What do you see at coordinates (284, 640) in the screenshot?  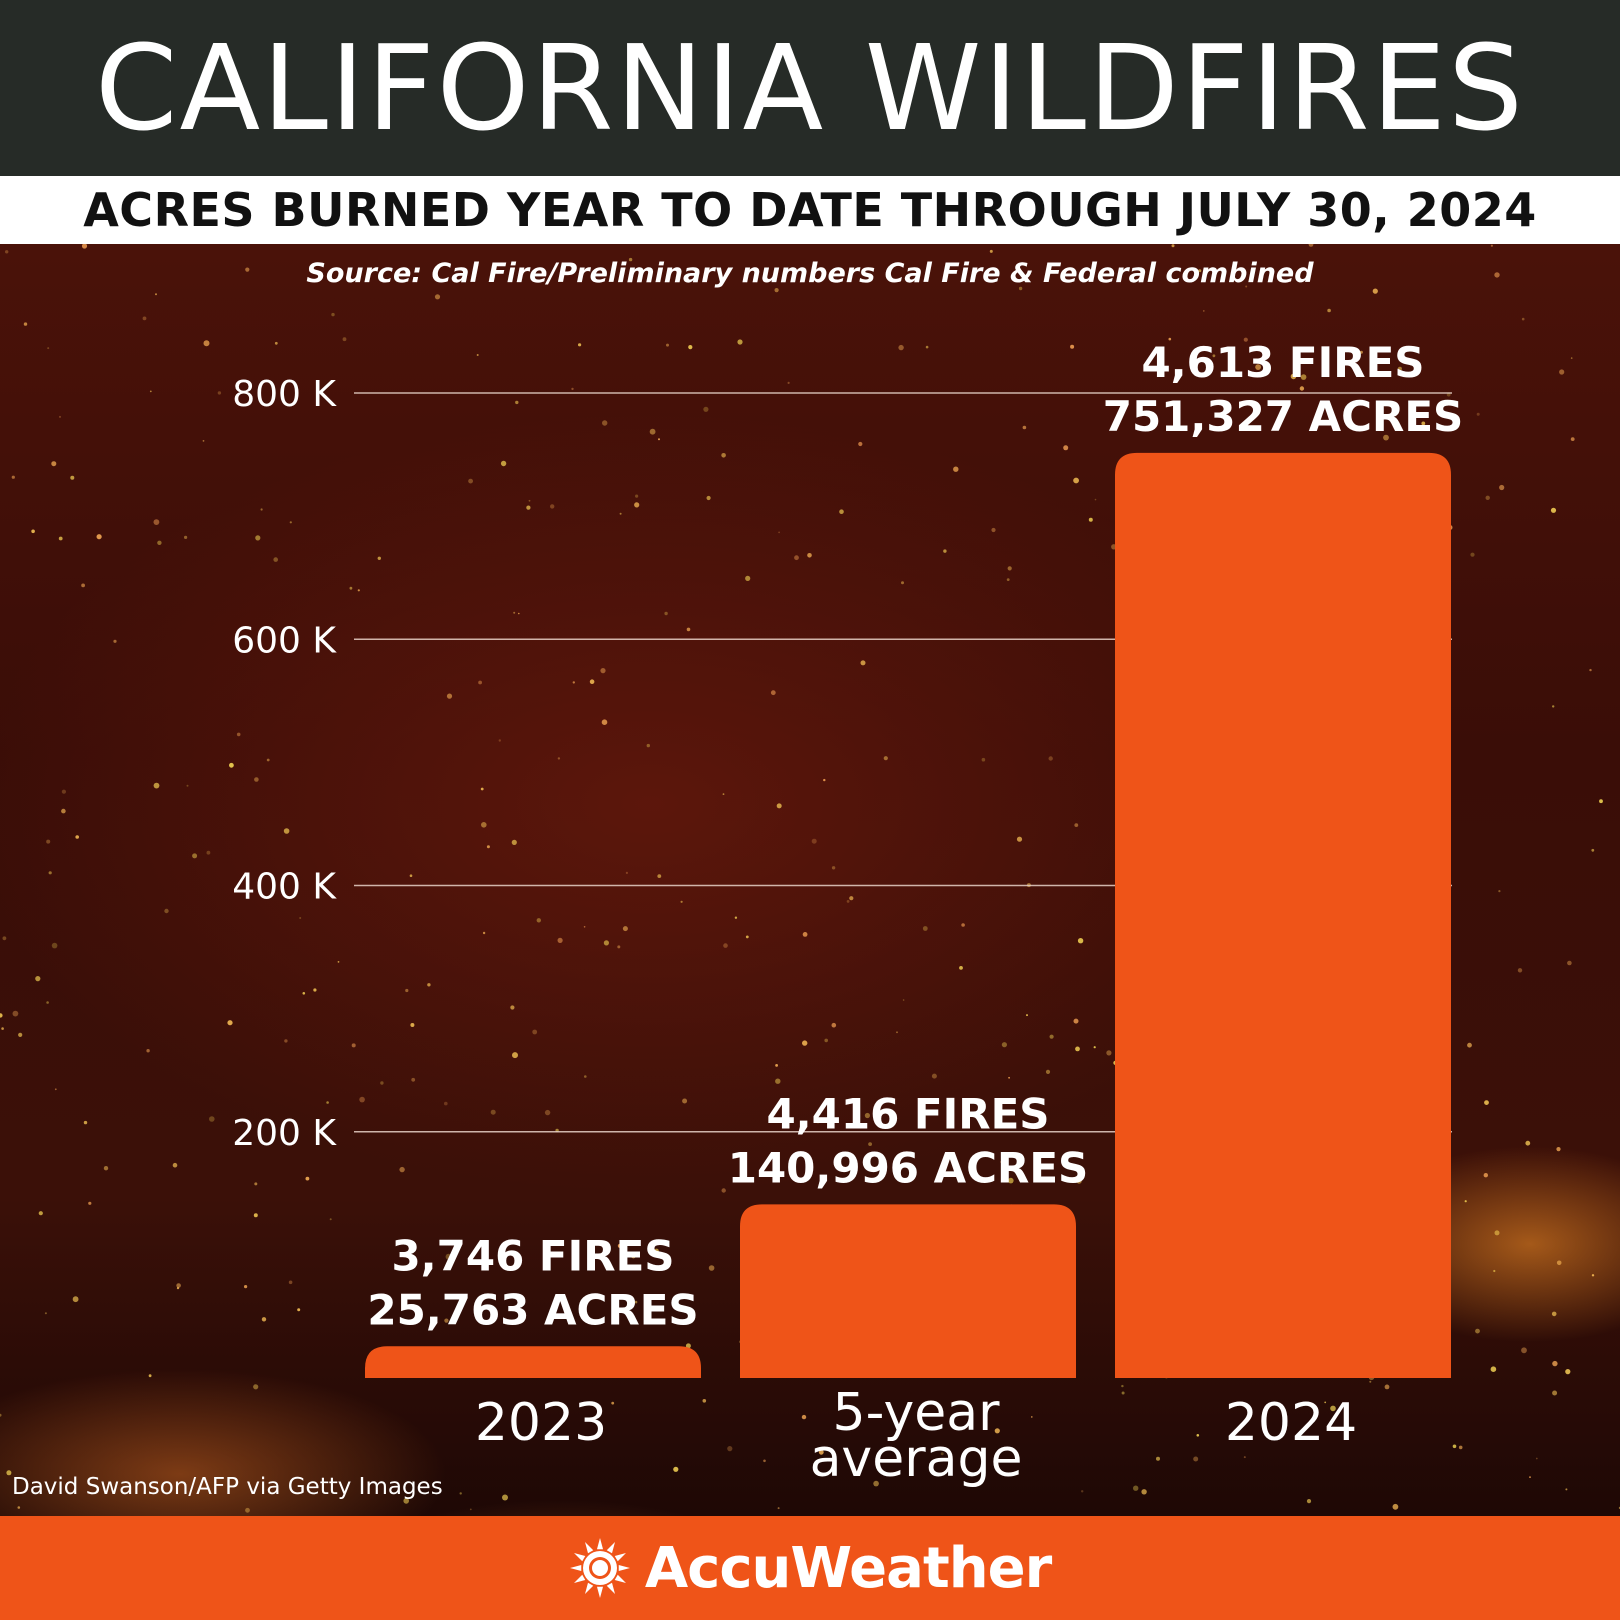 I see `y-tick-label: 600 K` at bounding box center [284, 640].